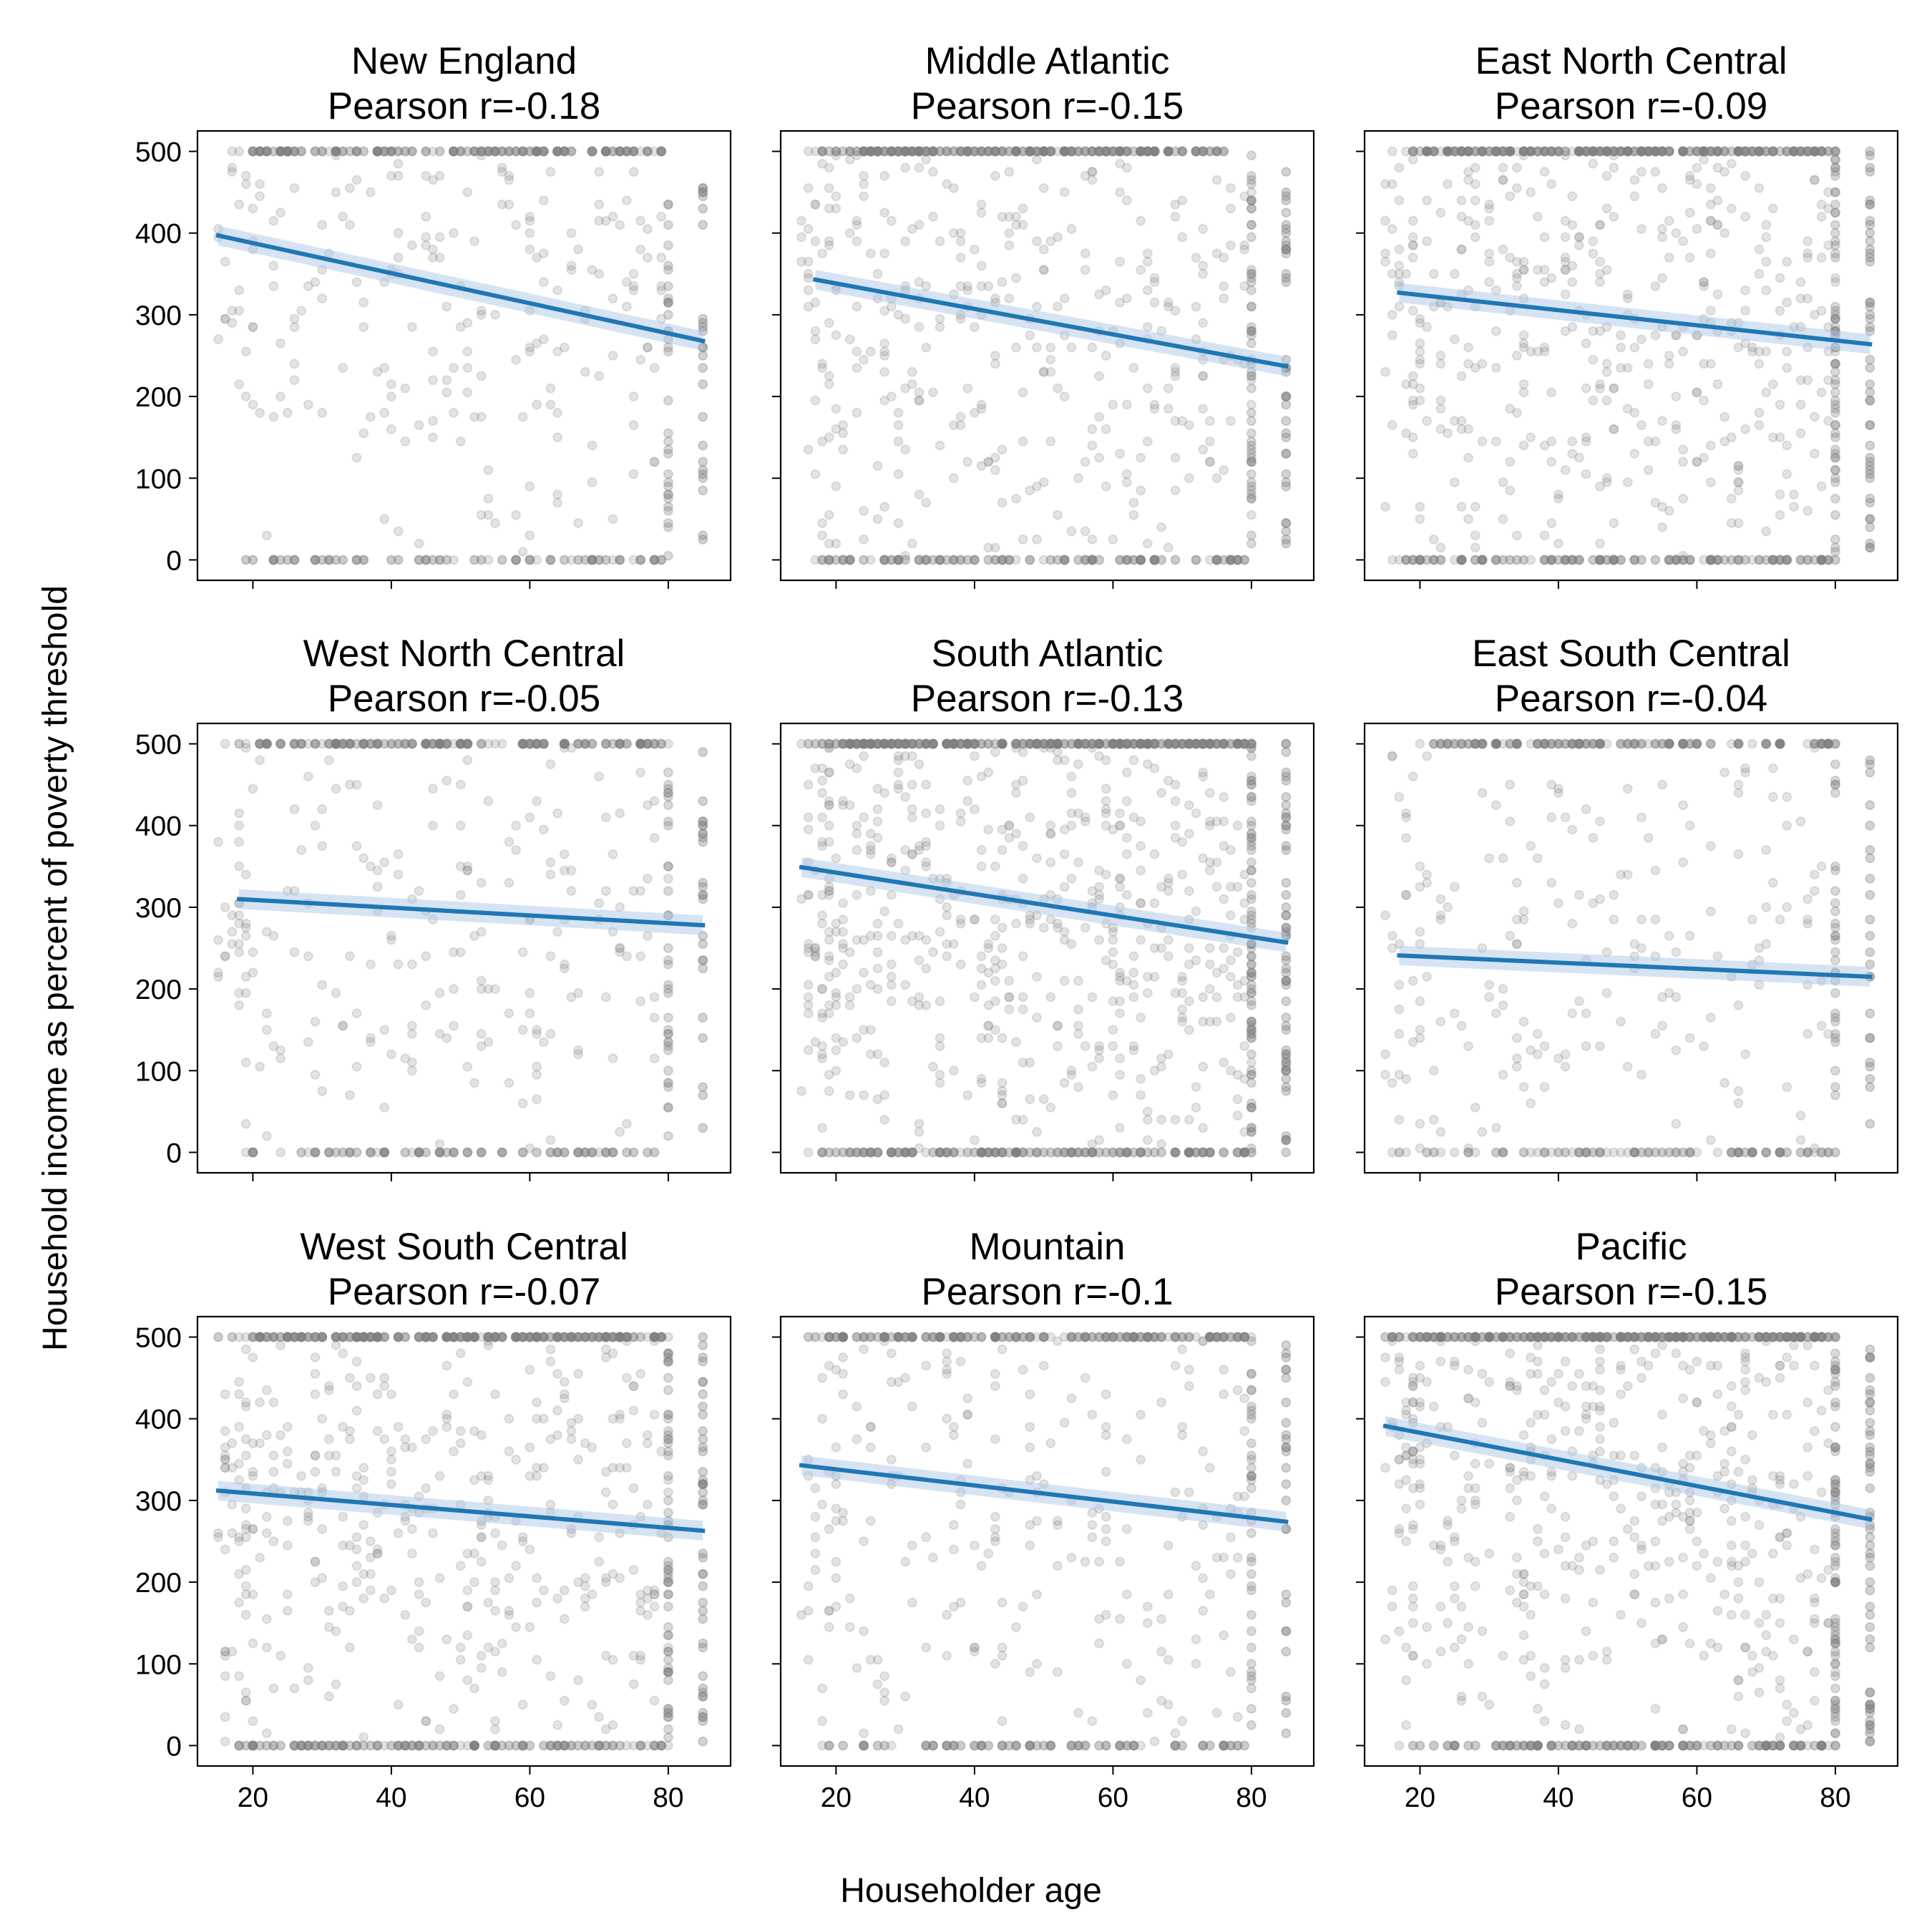 Image resolution: width=1932 pixels, height=1932 pixels. What do you see at coordinates (158, 745) in the screenshot?
I see `y-tick-label: 500` at bounding box center [158, 745].